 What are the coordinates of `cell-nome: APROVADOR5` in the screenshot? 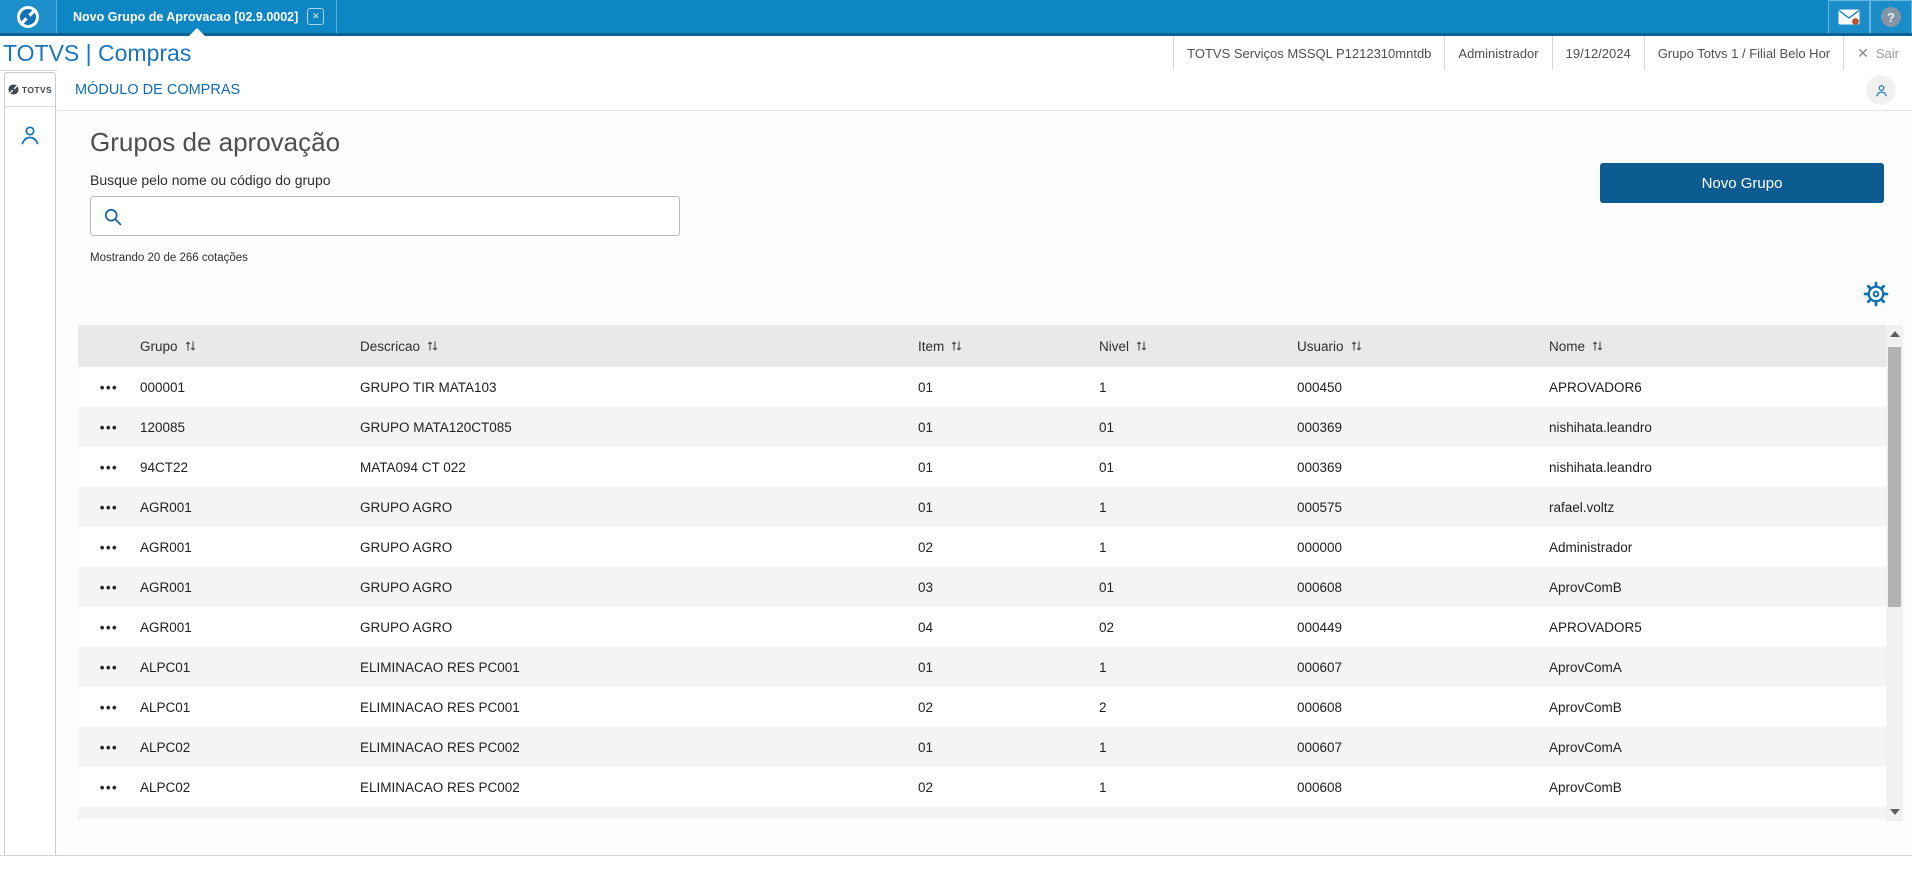 It's located at (1595, 627).